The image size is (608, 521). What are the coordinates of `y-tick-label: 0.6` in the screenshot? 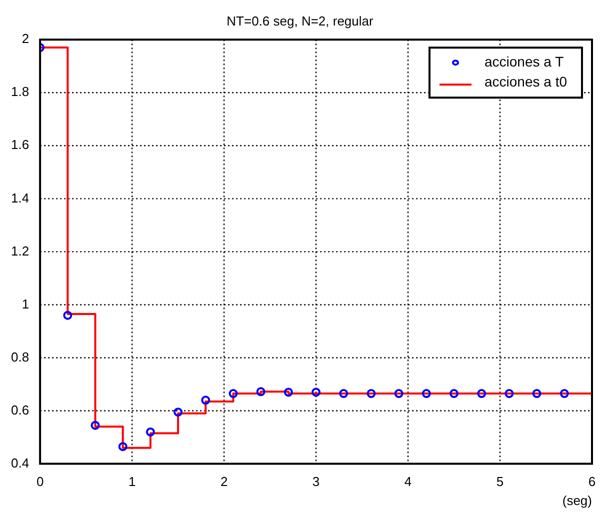 It's located at (20, 410).